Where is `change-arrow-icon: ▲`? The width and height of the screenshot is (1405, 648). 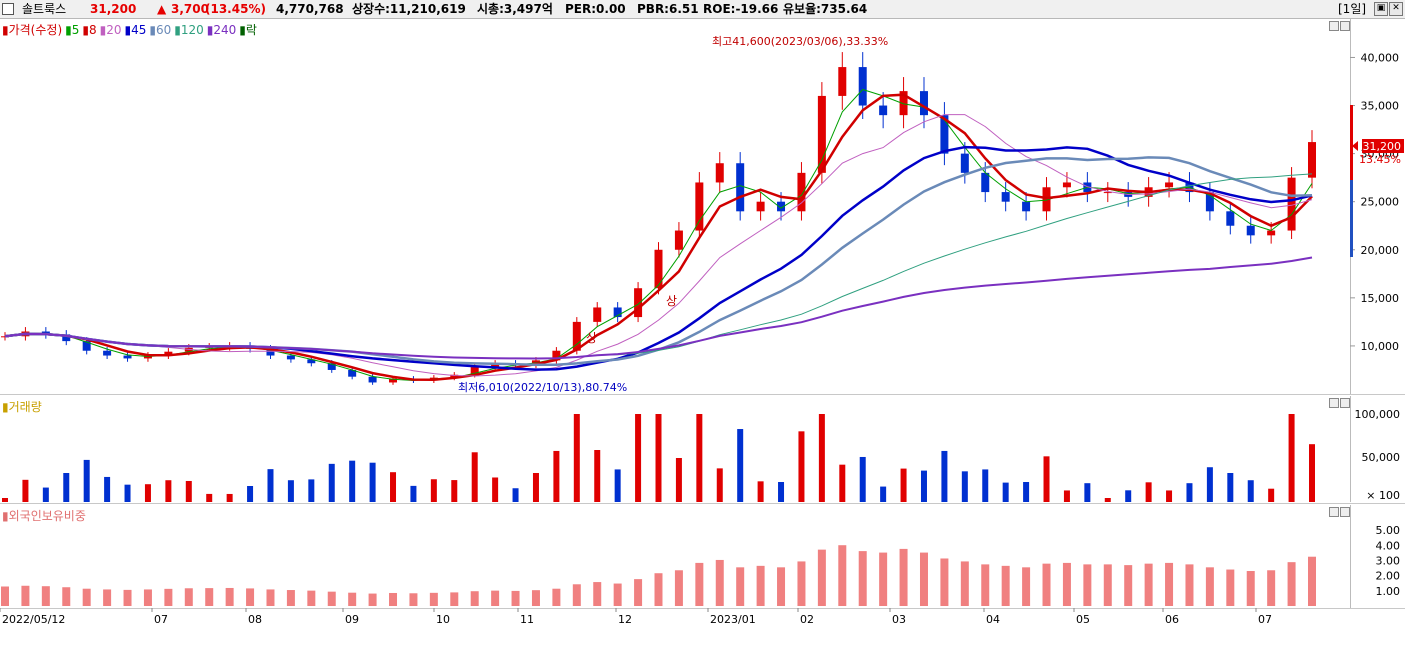 change-arrow-icon: ▲ is located at coordinates (162, 9).